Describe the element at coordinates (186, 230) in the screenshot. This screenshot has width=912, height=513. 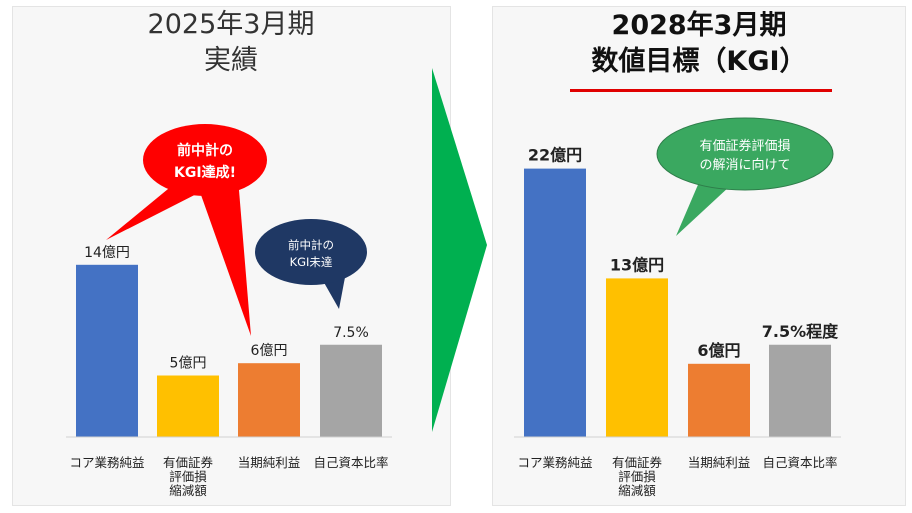
I see `red-callout: 前中計の KGI達成!` at that location.